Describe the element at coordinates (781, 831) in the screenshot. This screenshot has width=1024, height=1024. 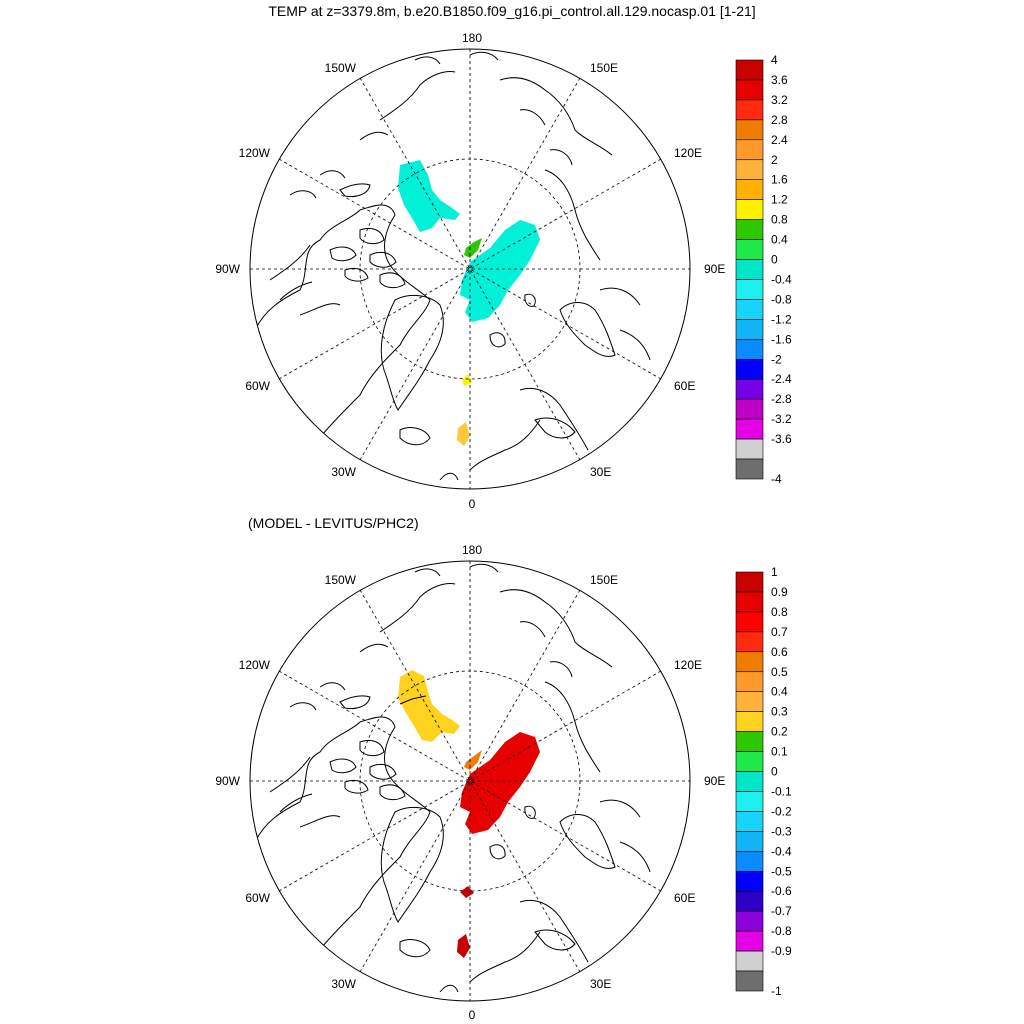
I see `colorbar-label: -0.3` at that location.